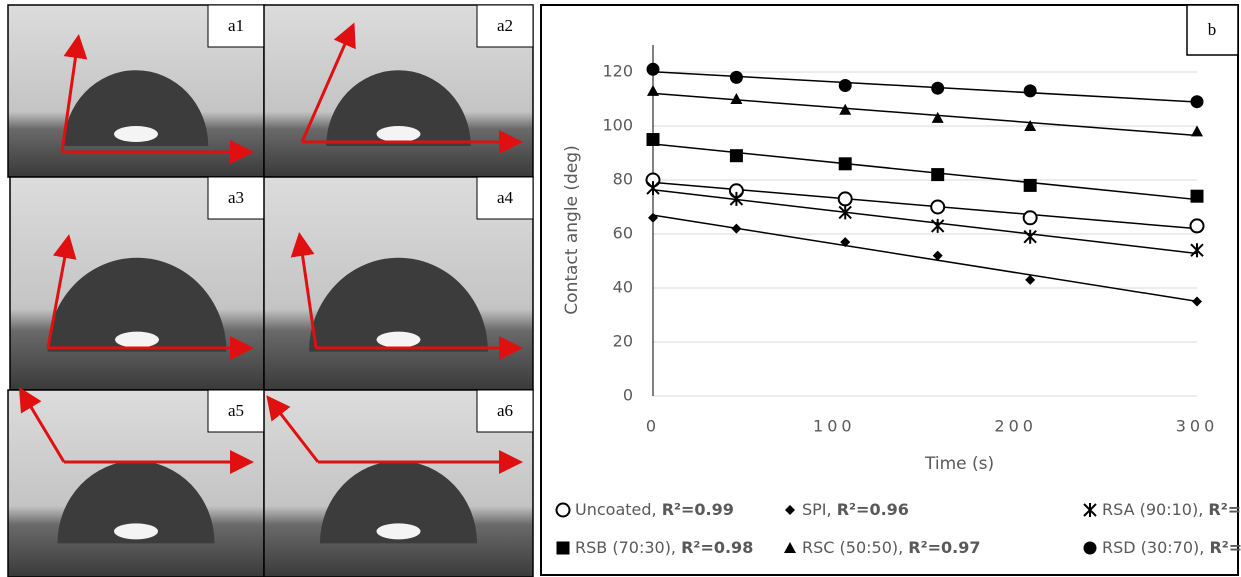  I want to click on legend-label: RSD (30:70), R²=0.96, so click(1171, 547).